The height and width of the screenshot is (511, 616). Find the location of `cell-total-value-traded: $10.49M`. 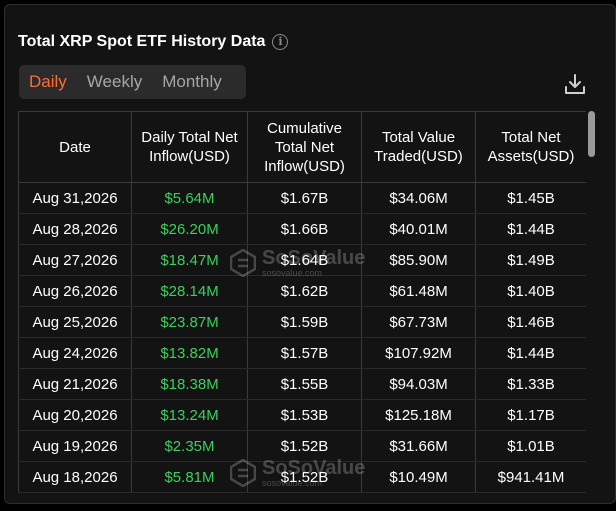

cell-total-value-traded: $10.49M is located at coordinates (418, 477).